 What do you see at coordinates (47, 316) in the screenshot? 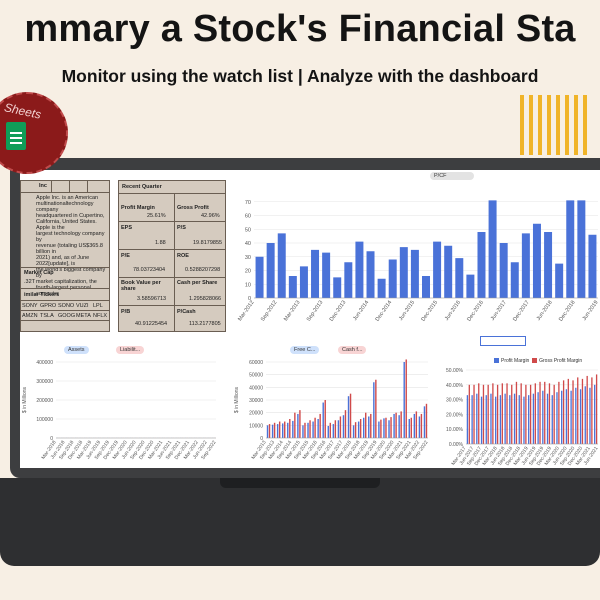
I see `ticker-tsla: TSLA` at bounding box center [47, 316].